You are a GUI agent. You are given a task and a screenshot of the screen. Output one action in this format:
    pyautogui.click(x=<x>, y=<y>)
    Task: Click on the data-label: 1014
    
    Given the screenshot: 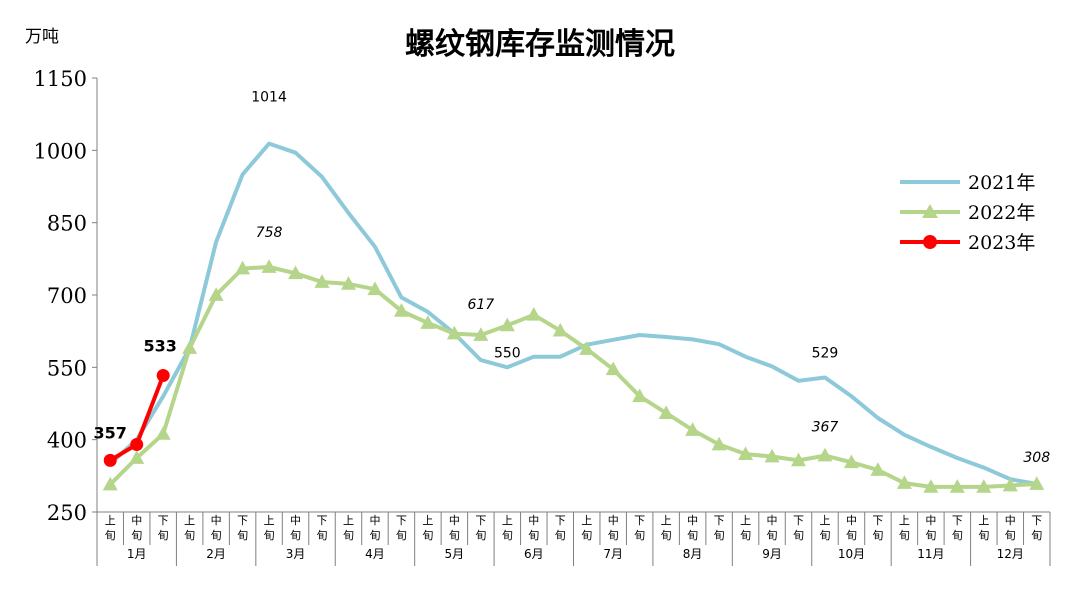 What is the action you would take?
    pyautogui.click(x=269, y=98)
    